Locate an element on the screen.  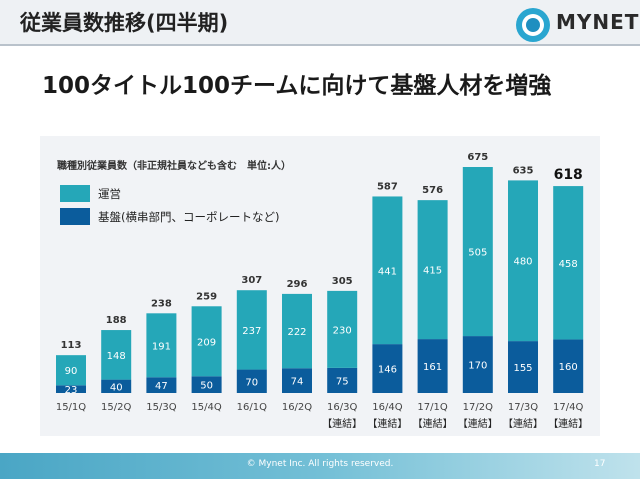
bar-label-base: 161 is located at coordinates (432, 367).